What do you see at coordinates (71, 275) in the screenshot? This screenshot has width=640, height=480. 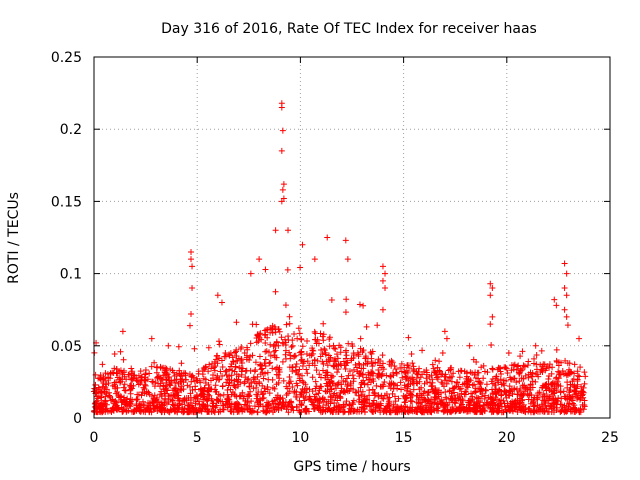 I see `y-tick-label: 0.1` at bounding box center [71, 275].